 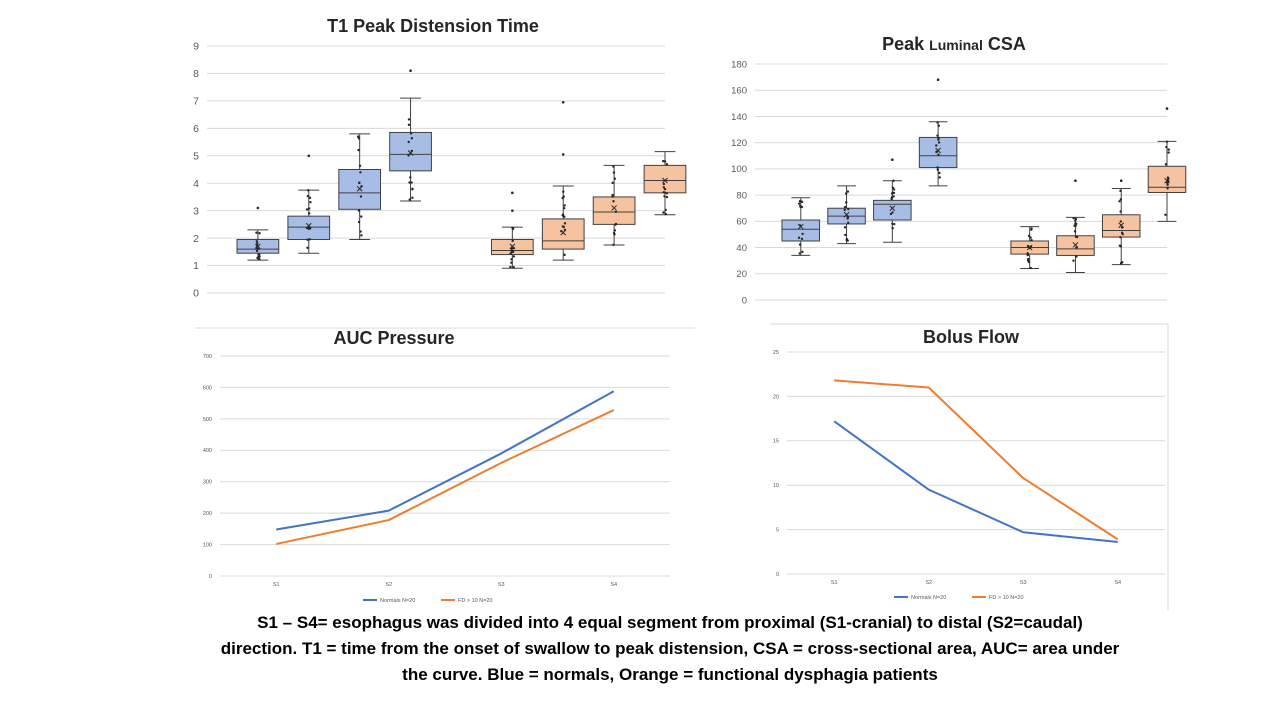 I want to click on y-tick-label: 5, so click(x=777, y=531).